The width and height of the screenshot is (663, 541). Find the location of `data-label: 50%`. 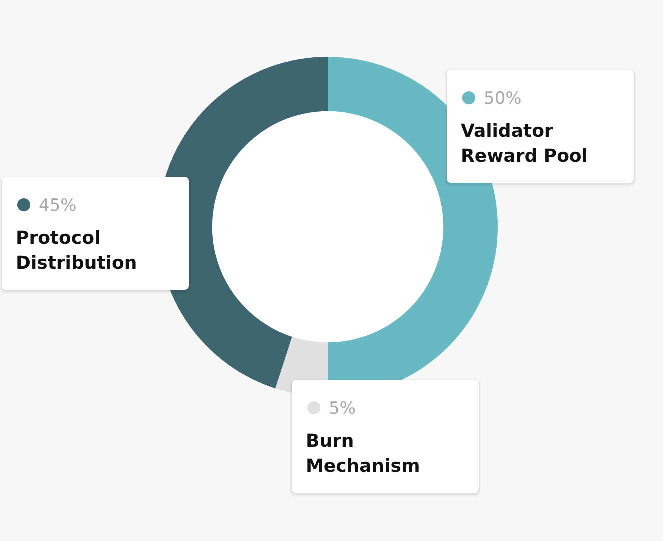

data-label: 50% is located at coordinates (503, 99).